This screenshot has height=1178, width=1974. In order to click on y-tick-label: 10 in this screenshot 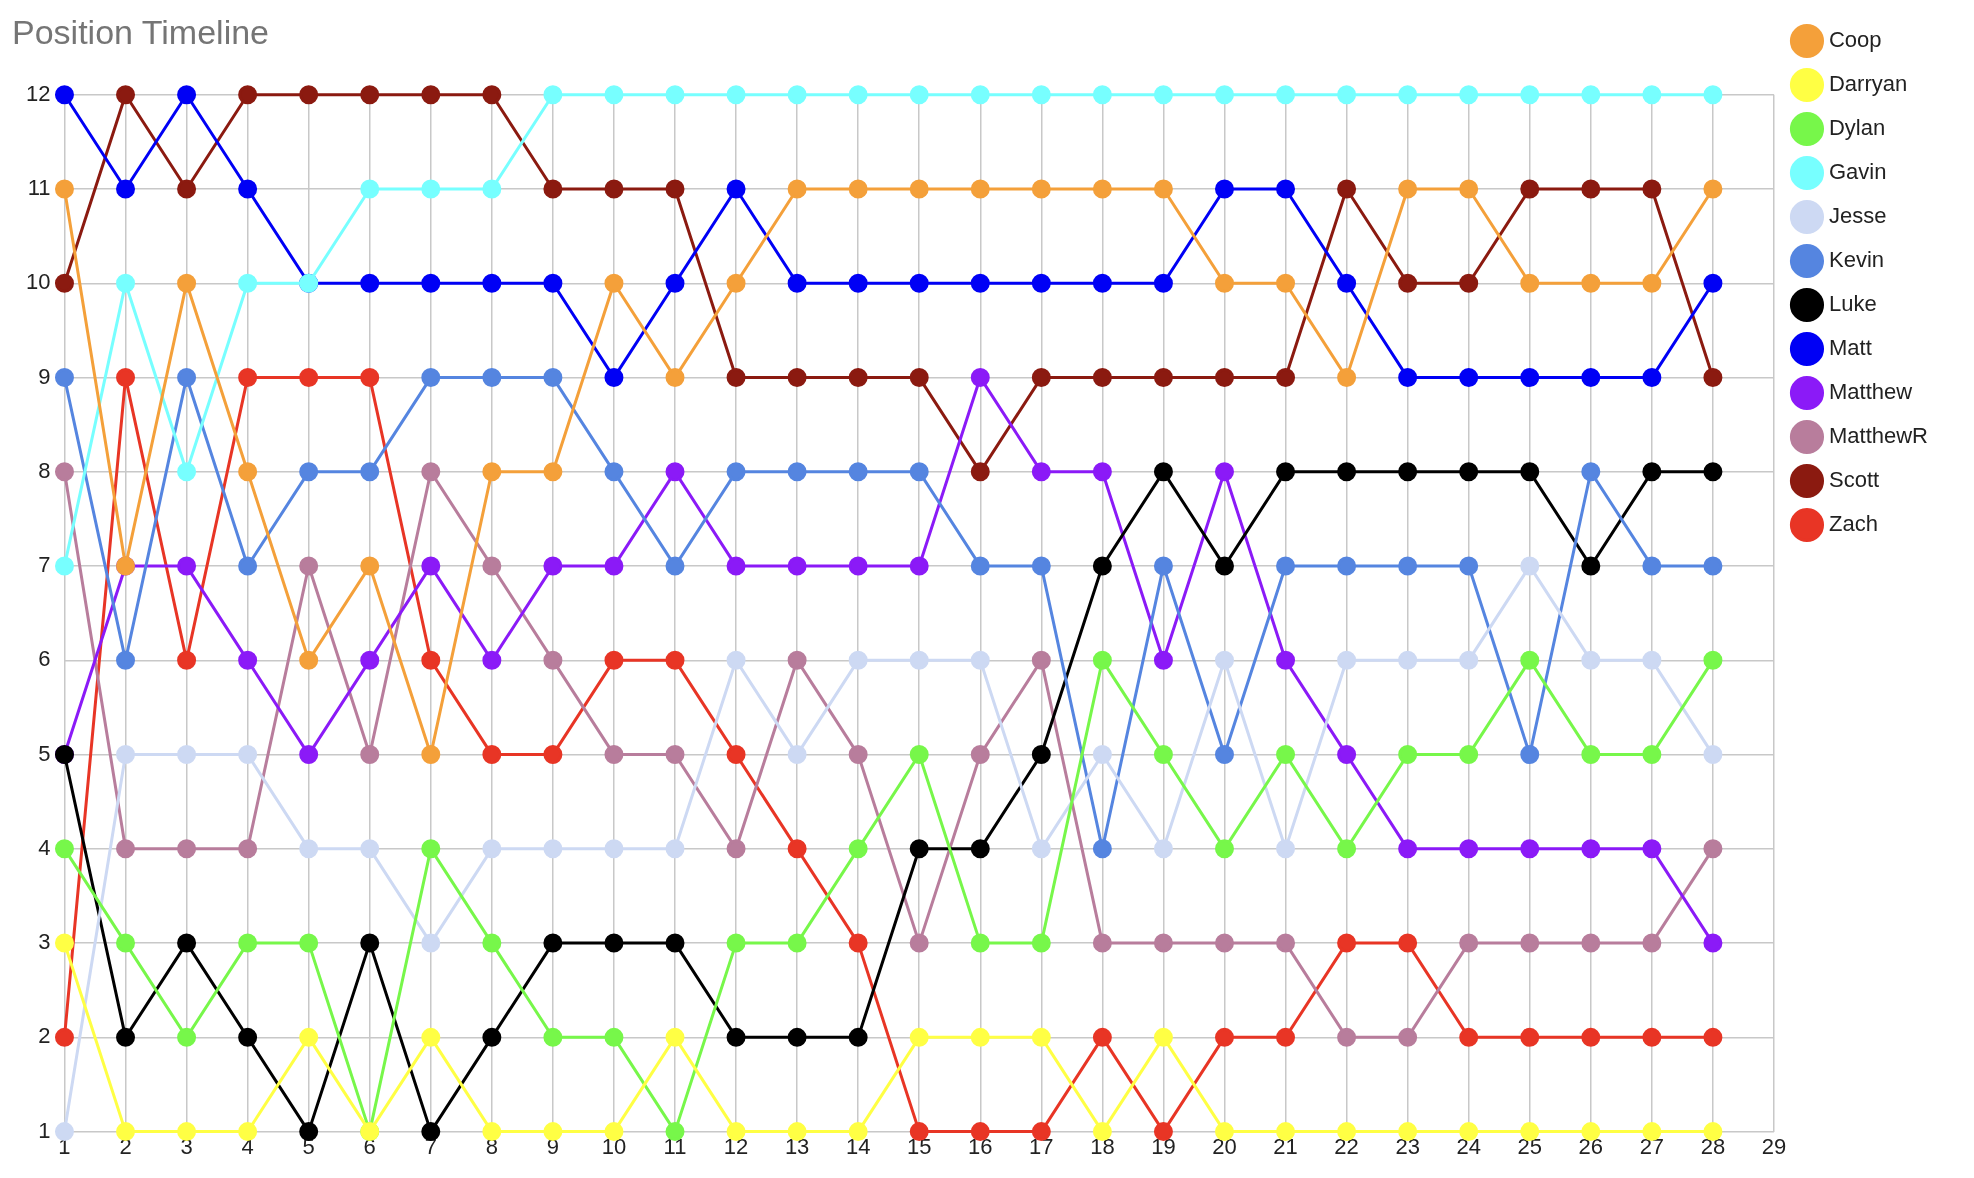, I will do `click(38, 282)`.